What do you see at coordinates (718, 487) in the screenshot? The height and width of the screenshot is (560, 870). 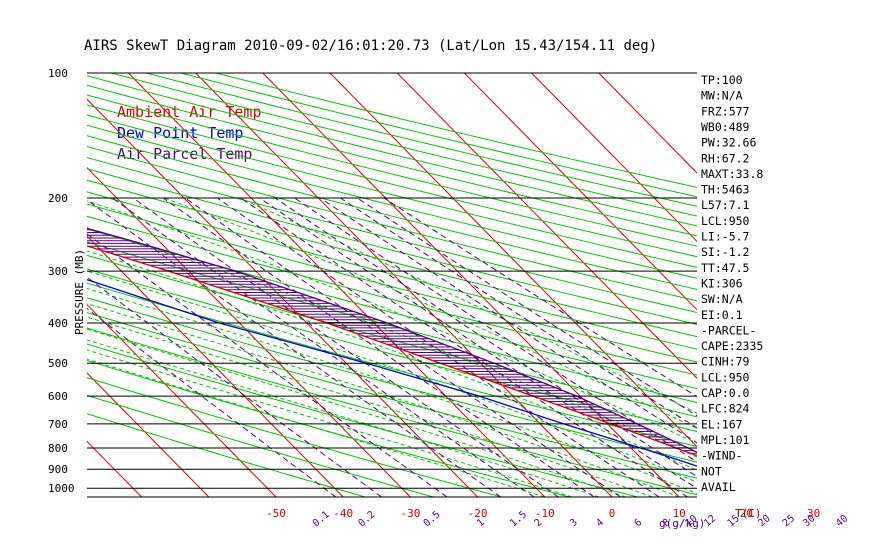 I see `index-item: AVAIL` at bounding box center [718, 487].